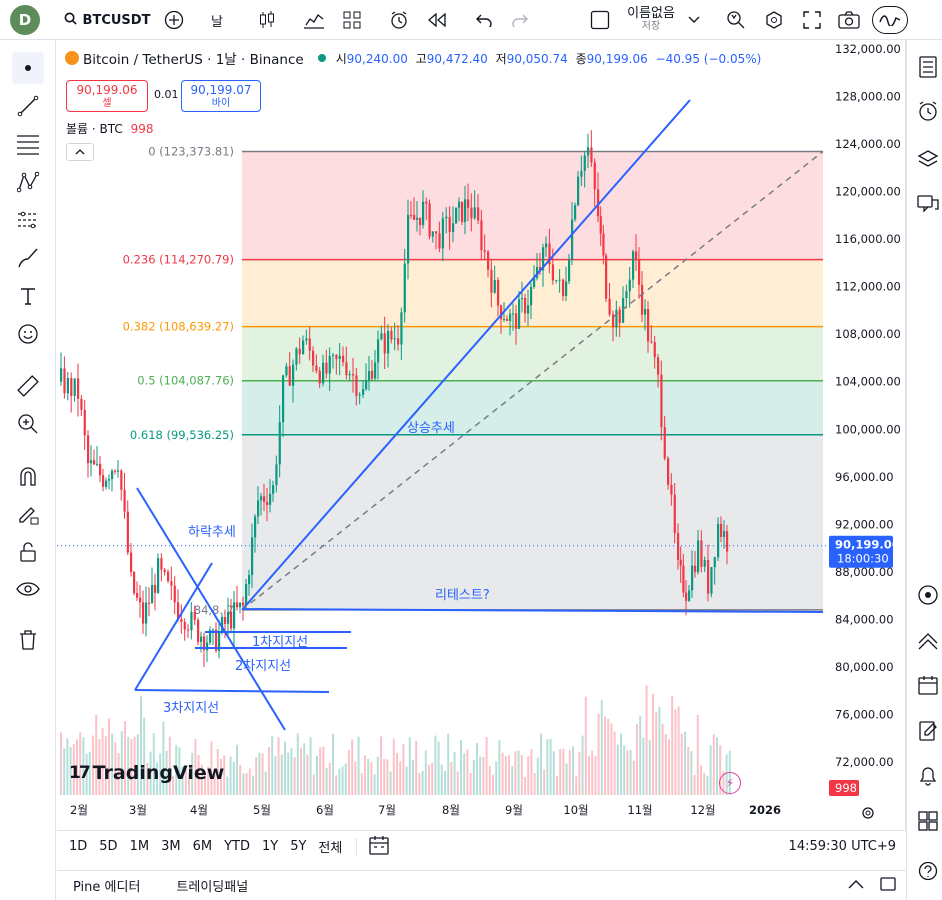 Image resolution: width=942 pixels, height=900 pixels. Describe the element at coordinates (28, 296) in the screenshot. I see `text-icon` at that location.